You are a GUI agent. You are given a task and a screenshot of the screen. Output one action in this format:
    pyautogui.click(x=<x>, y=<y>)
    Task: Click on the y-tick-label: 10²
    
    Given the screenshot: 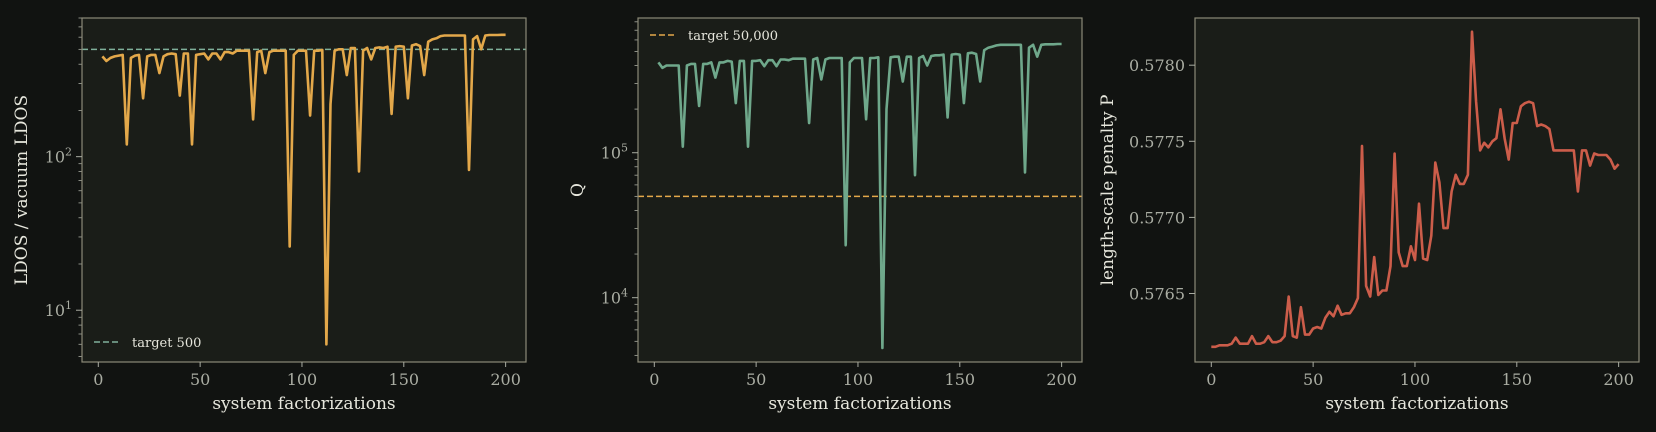 What is the action you would take?
    pyautogui.click(x=58, y=156)
    